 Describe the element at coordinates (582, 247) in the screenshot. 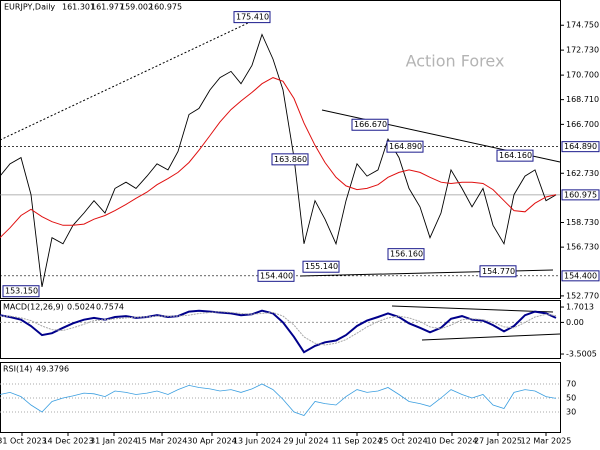

I see `y-tick-label: 156.730` at that location.